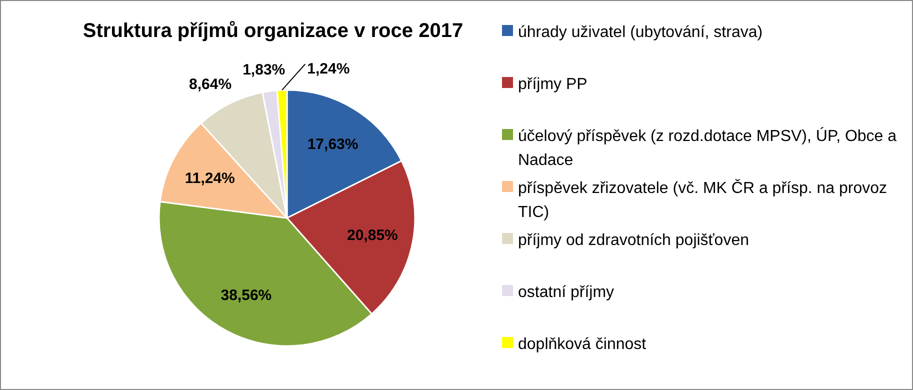  What do you see at coordinates (209, 178) in the screenshot?
I see `data-label: 11,24%` at bounding box center [209, 178].